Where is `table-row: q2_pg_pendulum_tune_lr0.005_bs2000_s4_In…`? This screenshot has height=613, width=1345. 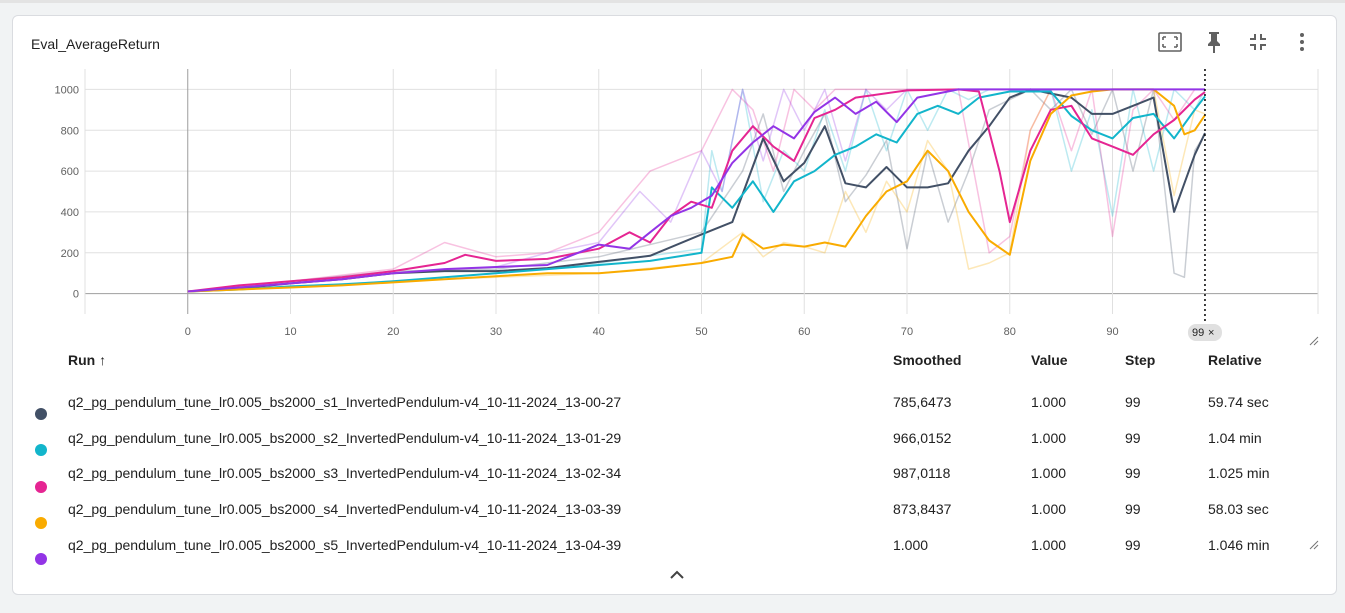 table-row: q2_pg_pendulum_tune_lr0.005_bs2000_s4_In… is located at coordinates (675, 508).